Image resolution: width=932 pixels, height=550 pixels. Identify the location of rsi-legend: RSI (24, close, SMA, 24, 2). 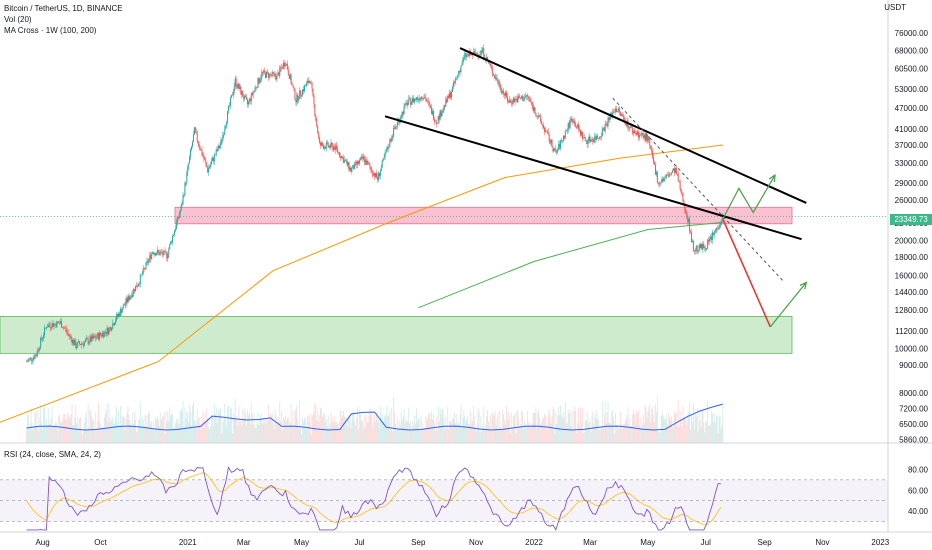
(52, 454).